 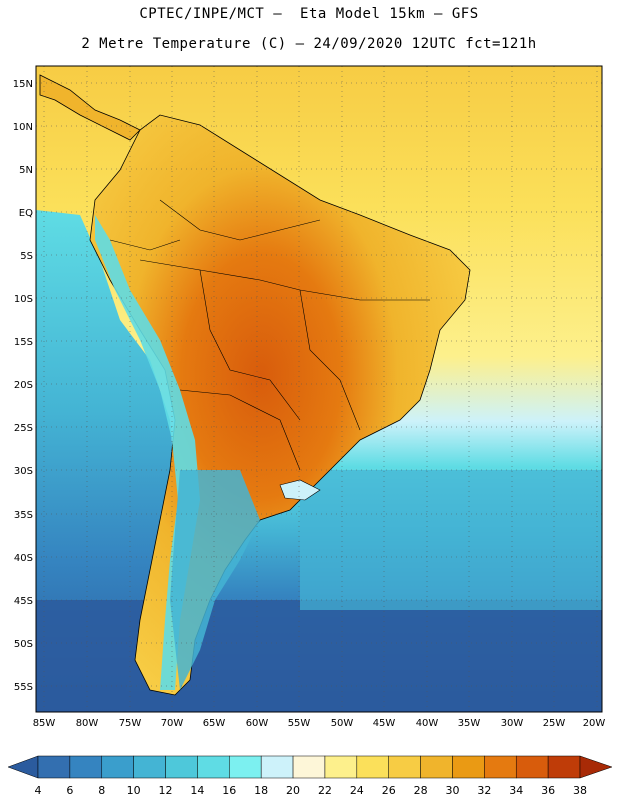 What do you see at coordinates (23, 471) in the screenshot?
I see `lat-label: 30S` at bounding box center [23, 471].